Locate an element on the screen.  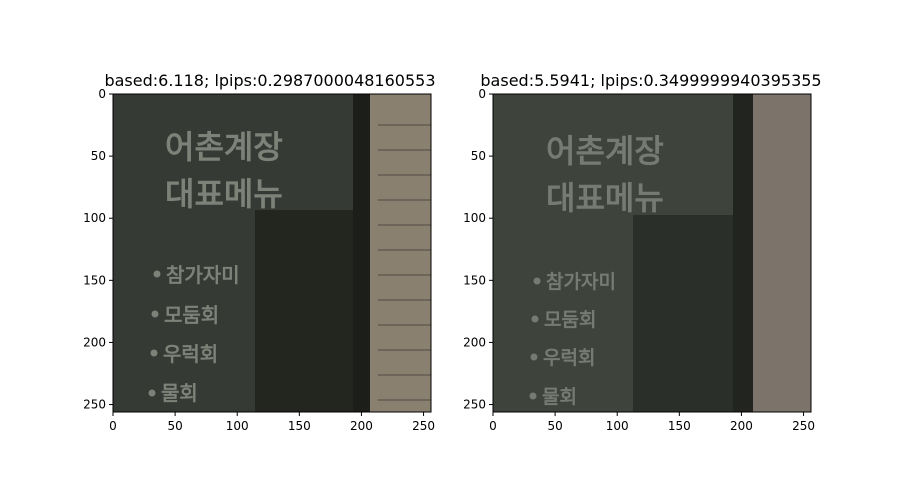
subplot-title: based:5.5941; lpips:0.3499999940395355 is located at coordinates (650, 80).